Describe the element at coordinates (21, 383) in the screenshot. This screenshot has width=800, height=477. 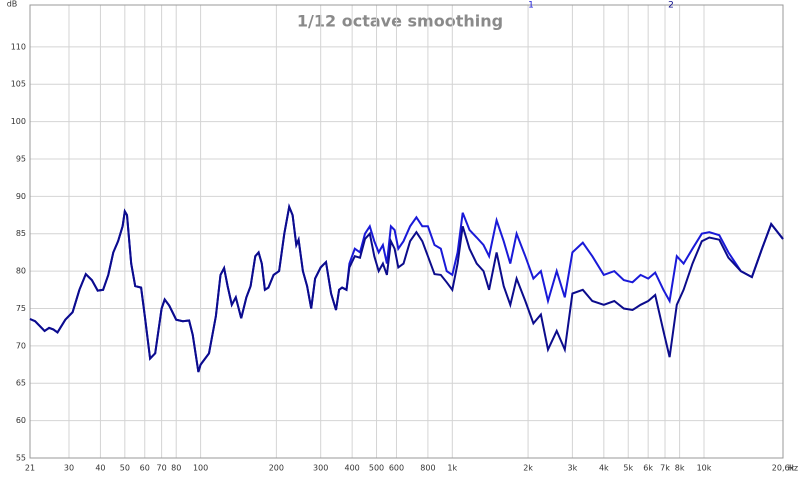
I see `y-tick-label: 65` at that location.